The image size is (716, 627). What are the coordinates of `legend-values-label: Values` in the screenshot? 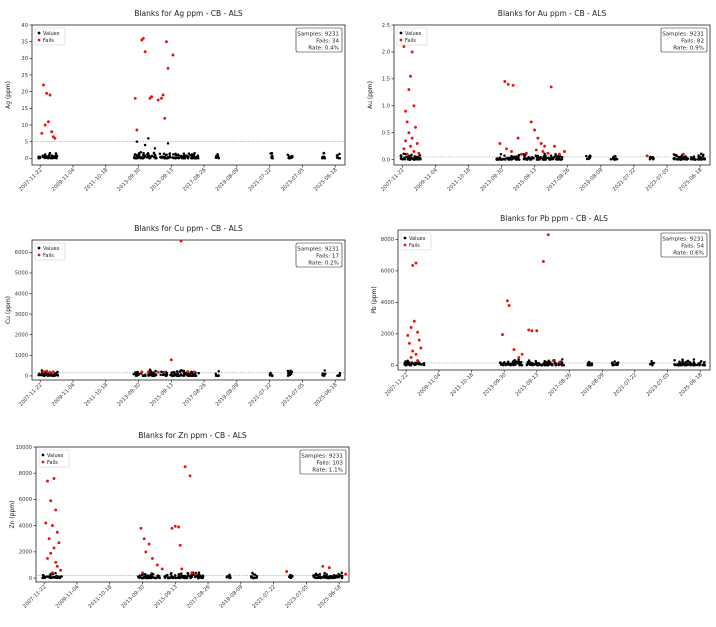 It's located at (413, 34).